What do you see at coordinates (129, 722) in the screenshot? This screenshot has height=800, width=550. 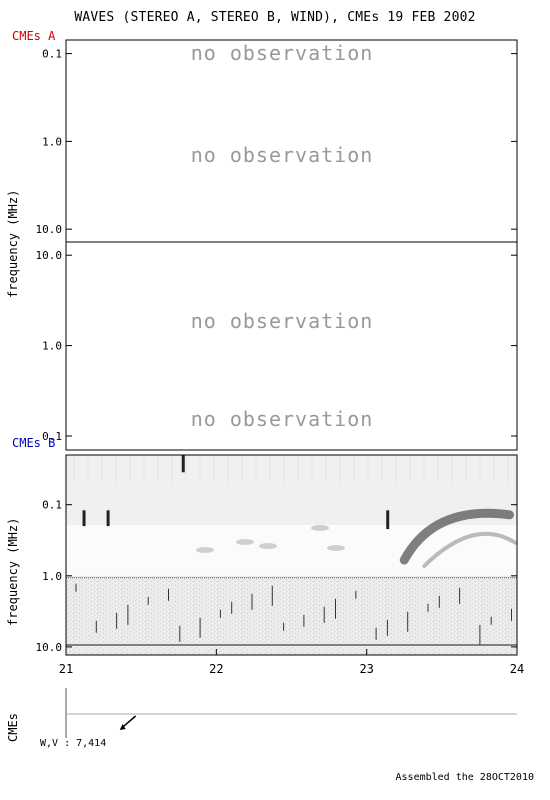 I see `cme-arrow` at bounding box center [129, 722].